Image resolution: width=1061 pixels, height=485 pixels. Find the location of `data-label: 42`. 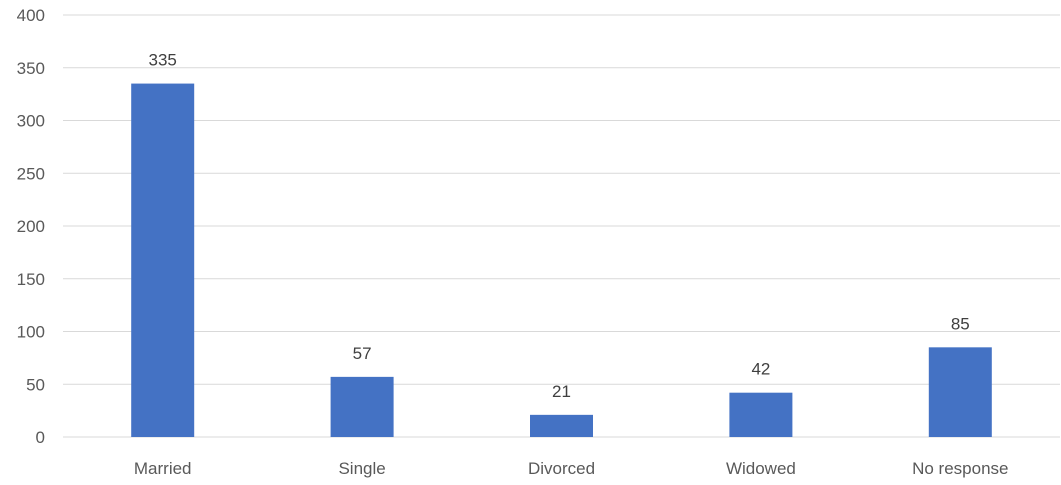

data-label: 42 is located at coordinates (760, 369).